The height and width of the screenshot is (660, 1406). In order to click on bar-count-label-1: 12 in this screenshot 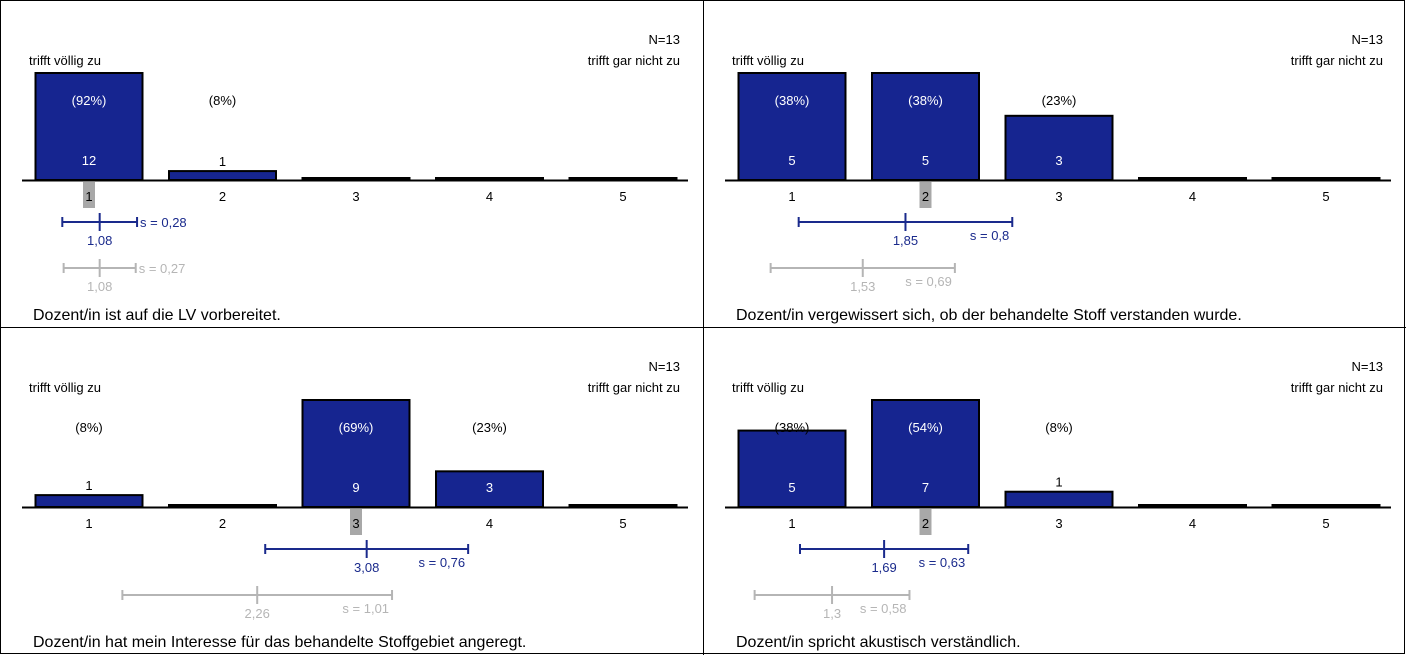, I will do `click(89, 160)`.